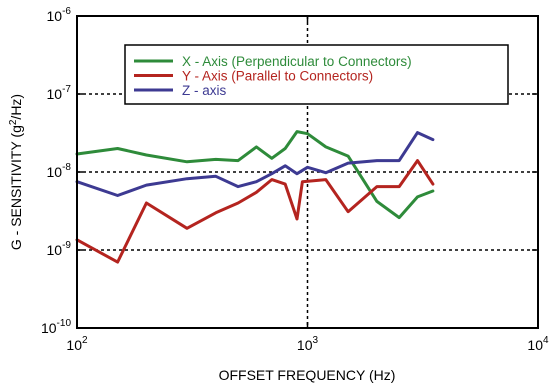 The height and width of the screenshot is (389, 552). What do you see at coordinates (297, 61) in the screenshot?
I see `legend-label: X - Axis (Perpendicular to Connectors)` at bounding box center [297, 61].